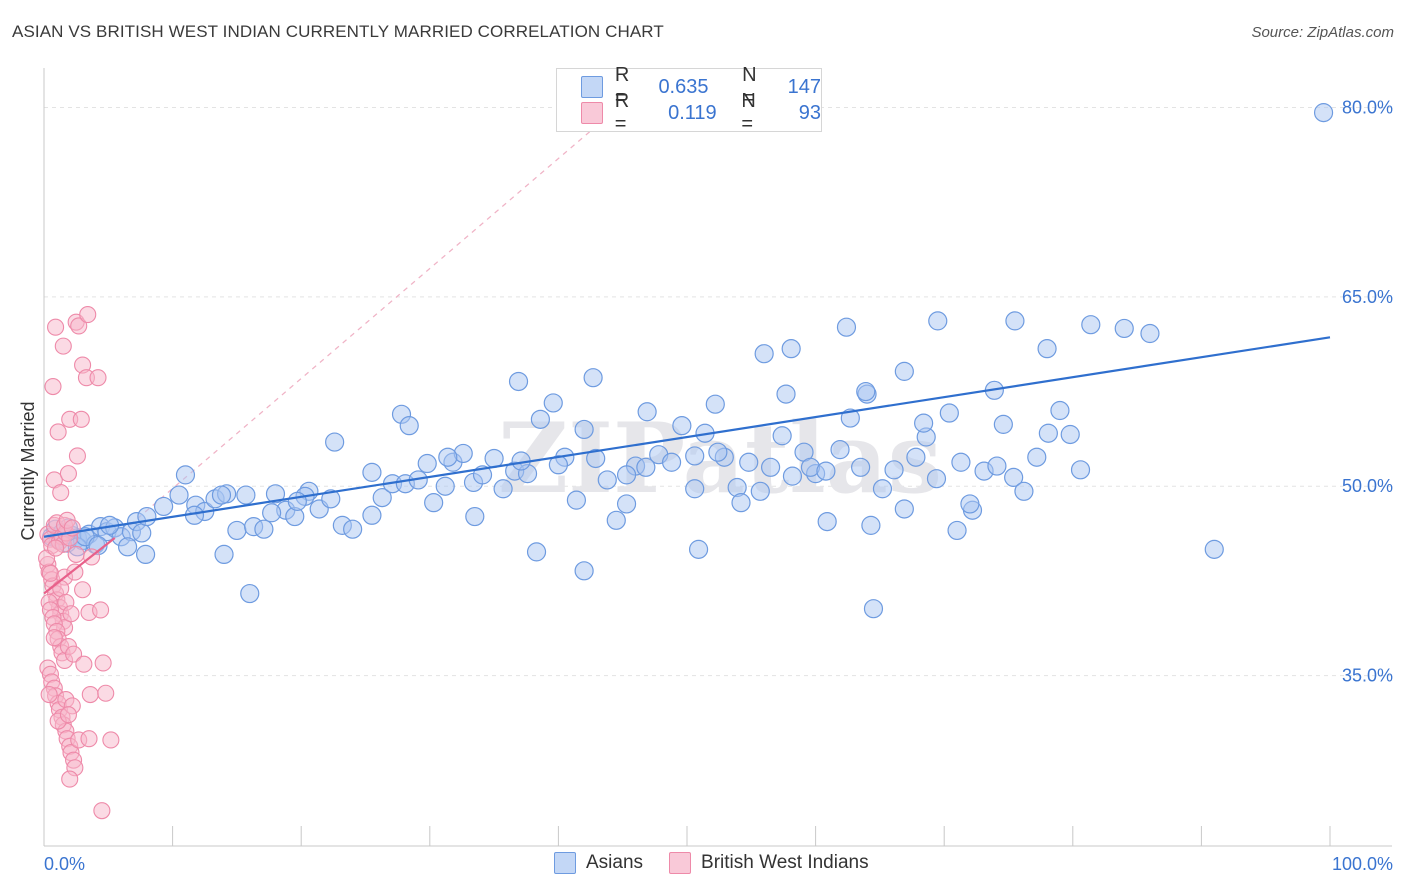 The height and width of the screenshot is (892, 1406). What do you see at coordinates (680, 863) in the screenshot?
I see `bwi-legend-swatch` at bounding box center [680, 863].